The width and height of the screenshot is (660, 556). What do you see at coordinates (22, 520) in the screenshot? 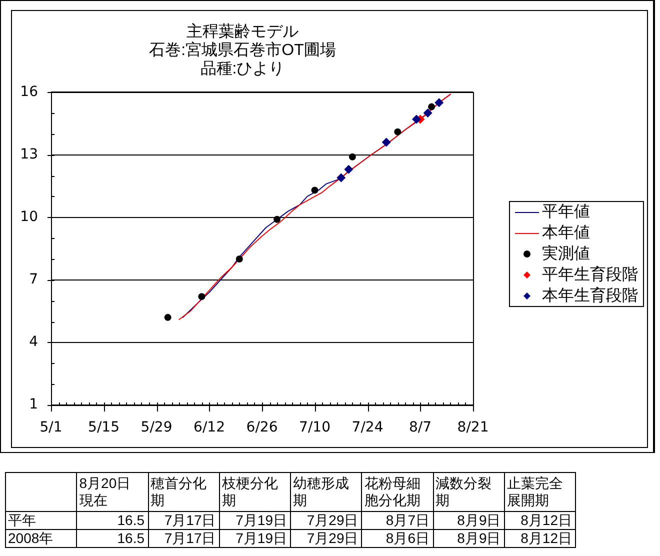
I see `category-label: 平年` at bounding box center [22, 520].